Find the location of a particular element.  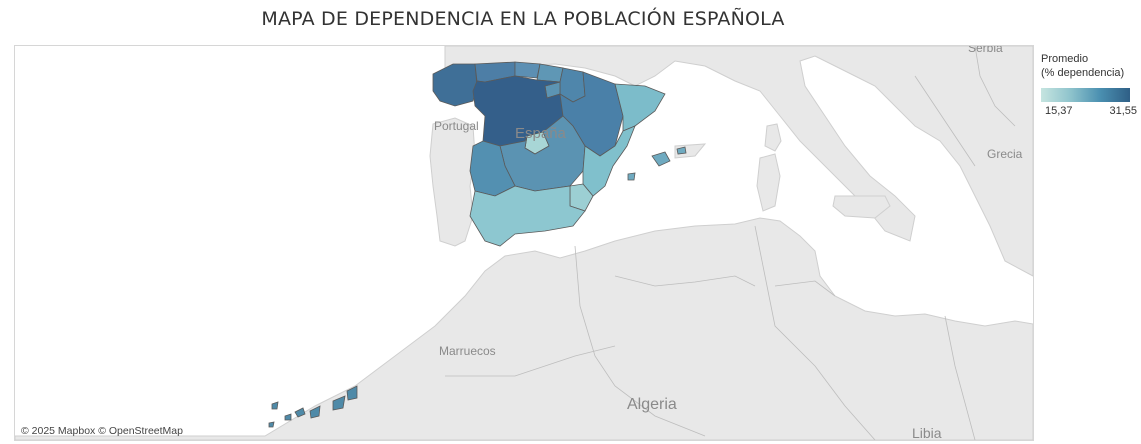

region-baleares is located at coordinates (661, 159).